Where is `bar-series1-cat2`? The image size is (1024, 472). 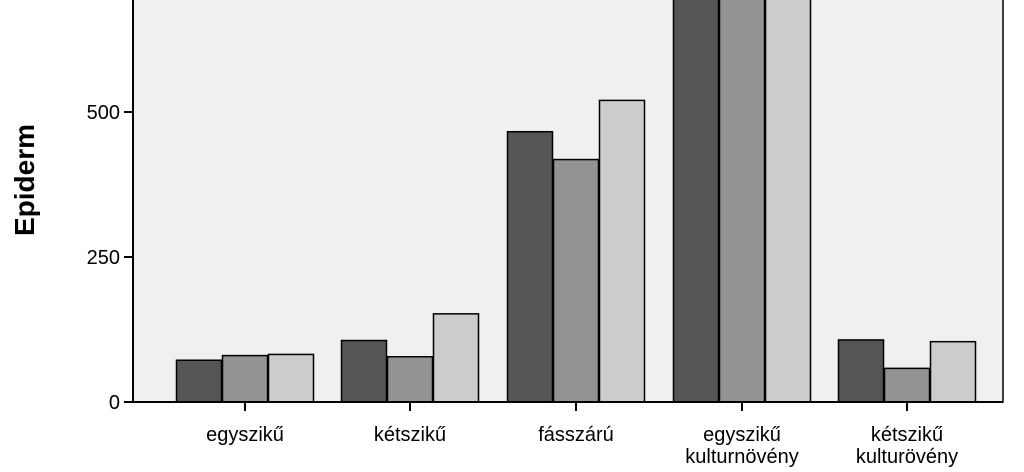
bar-series1-cat2 is located at coordinates (364, 371).